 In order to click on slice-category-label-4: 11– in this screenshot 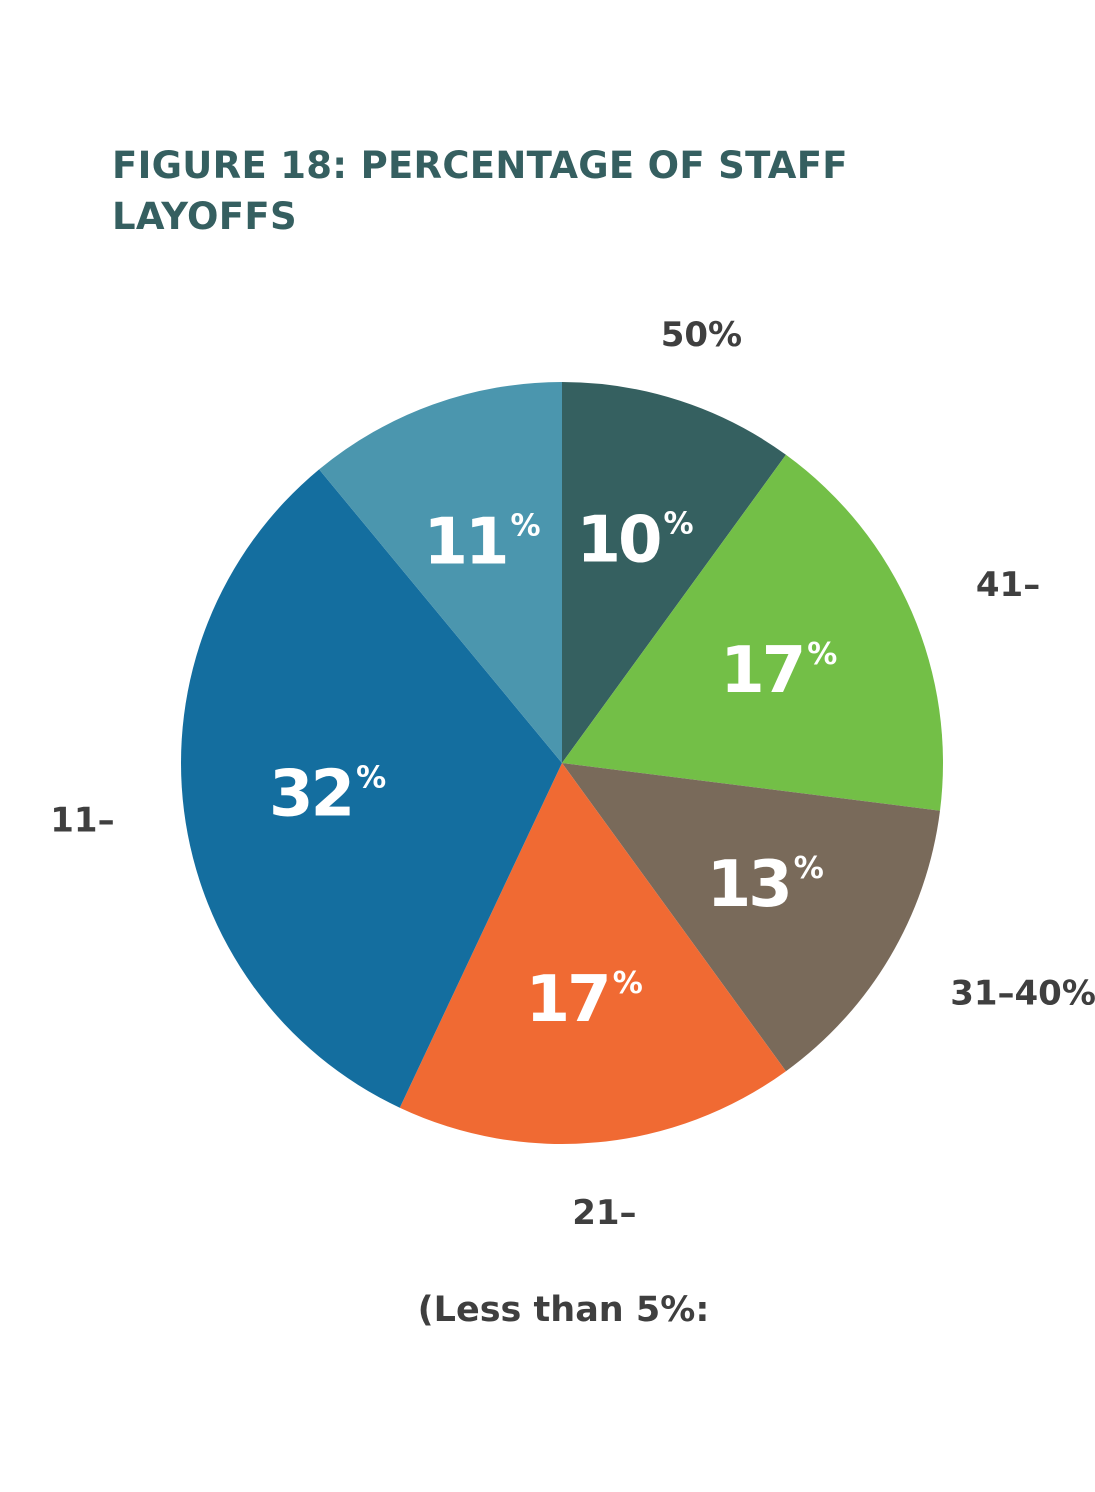, I will do `click(82, 821)`.